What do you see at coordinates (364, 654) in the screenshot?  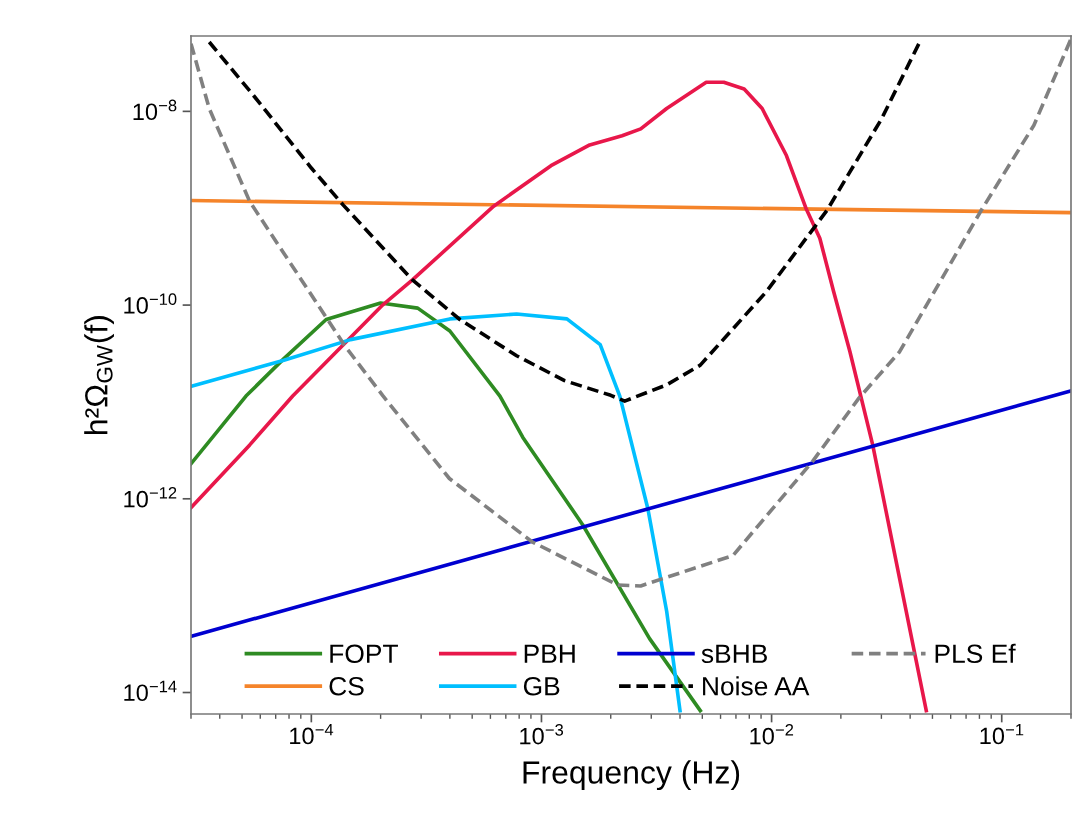 I see `legend-label: FOPT` at bounding box center [364, 654].